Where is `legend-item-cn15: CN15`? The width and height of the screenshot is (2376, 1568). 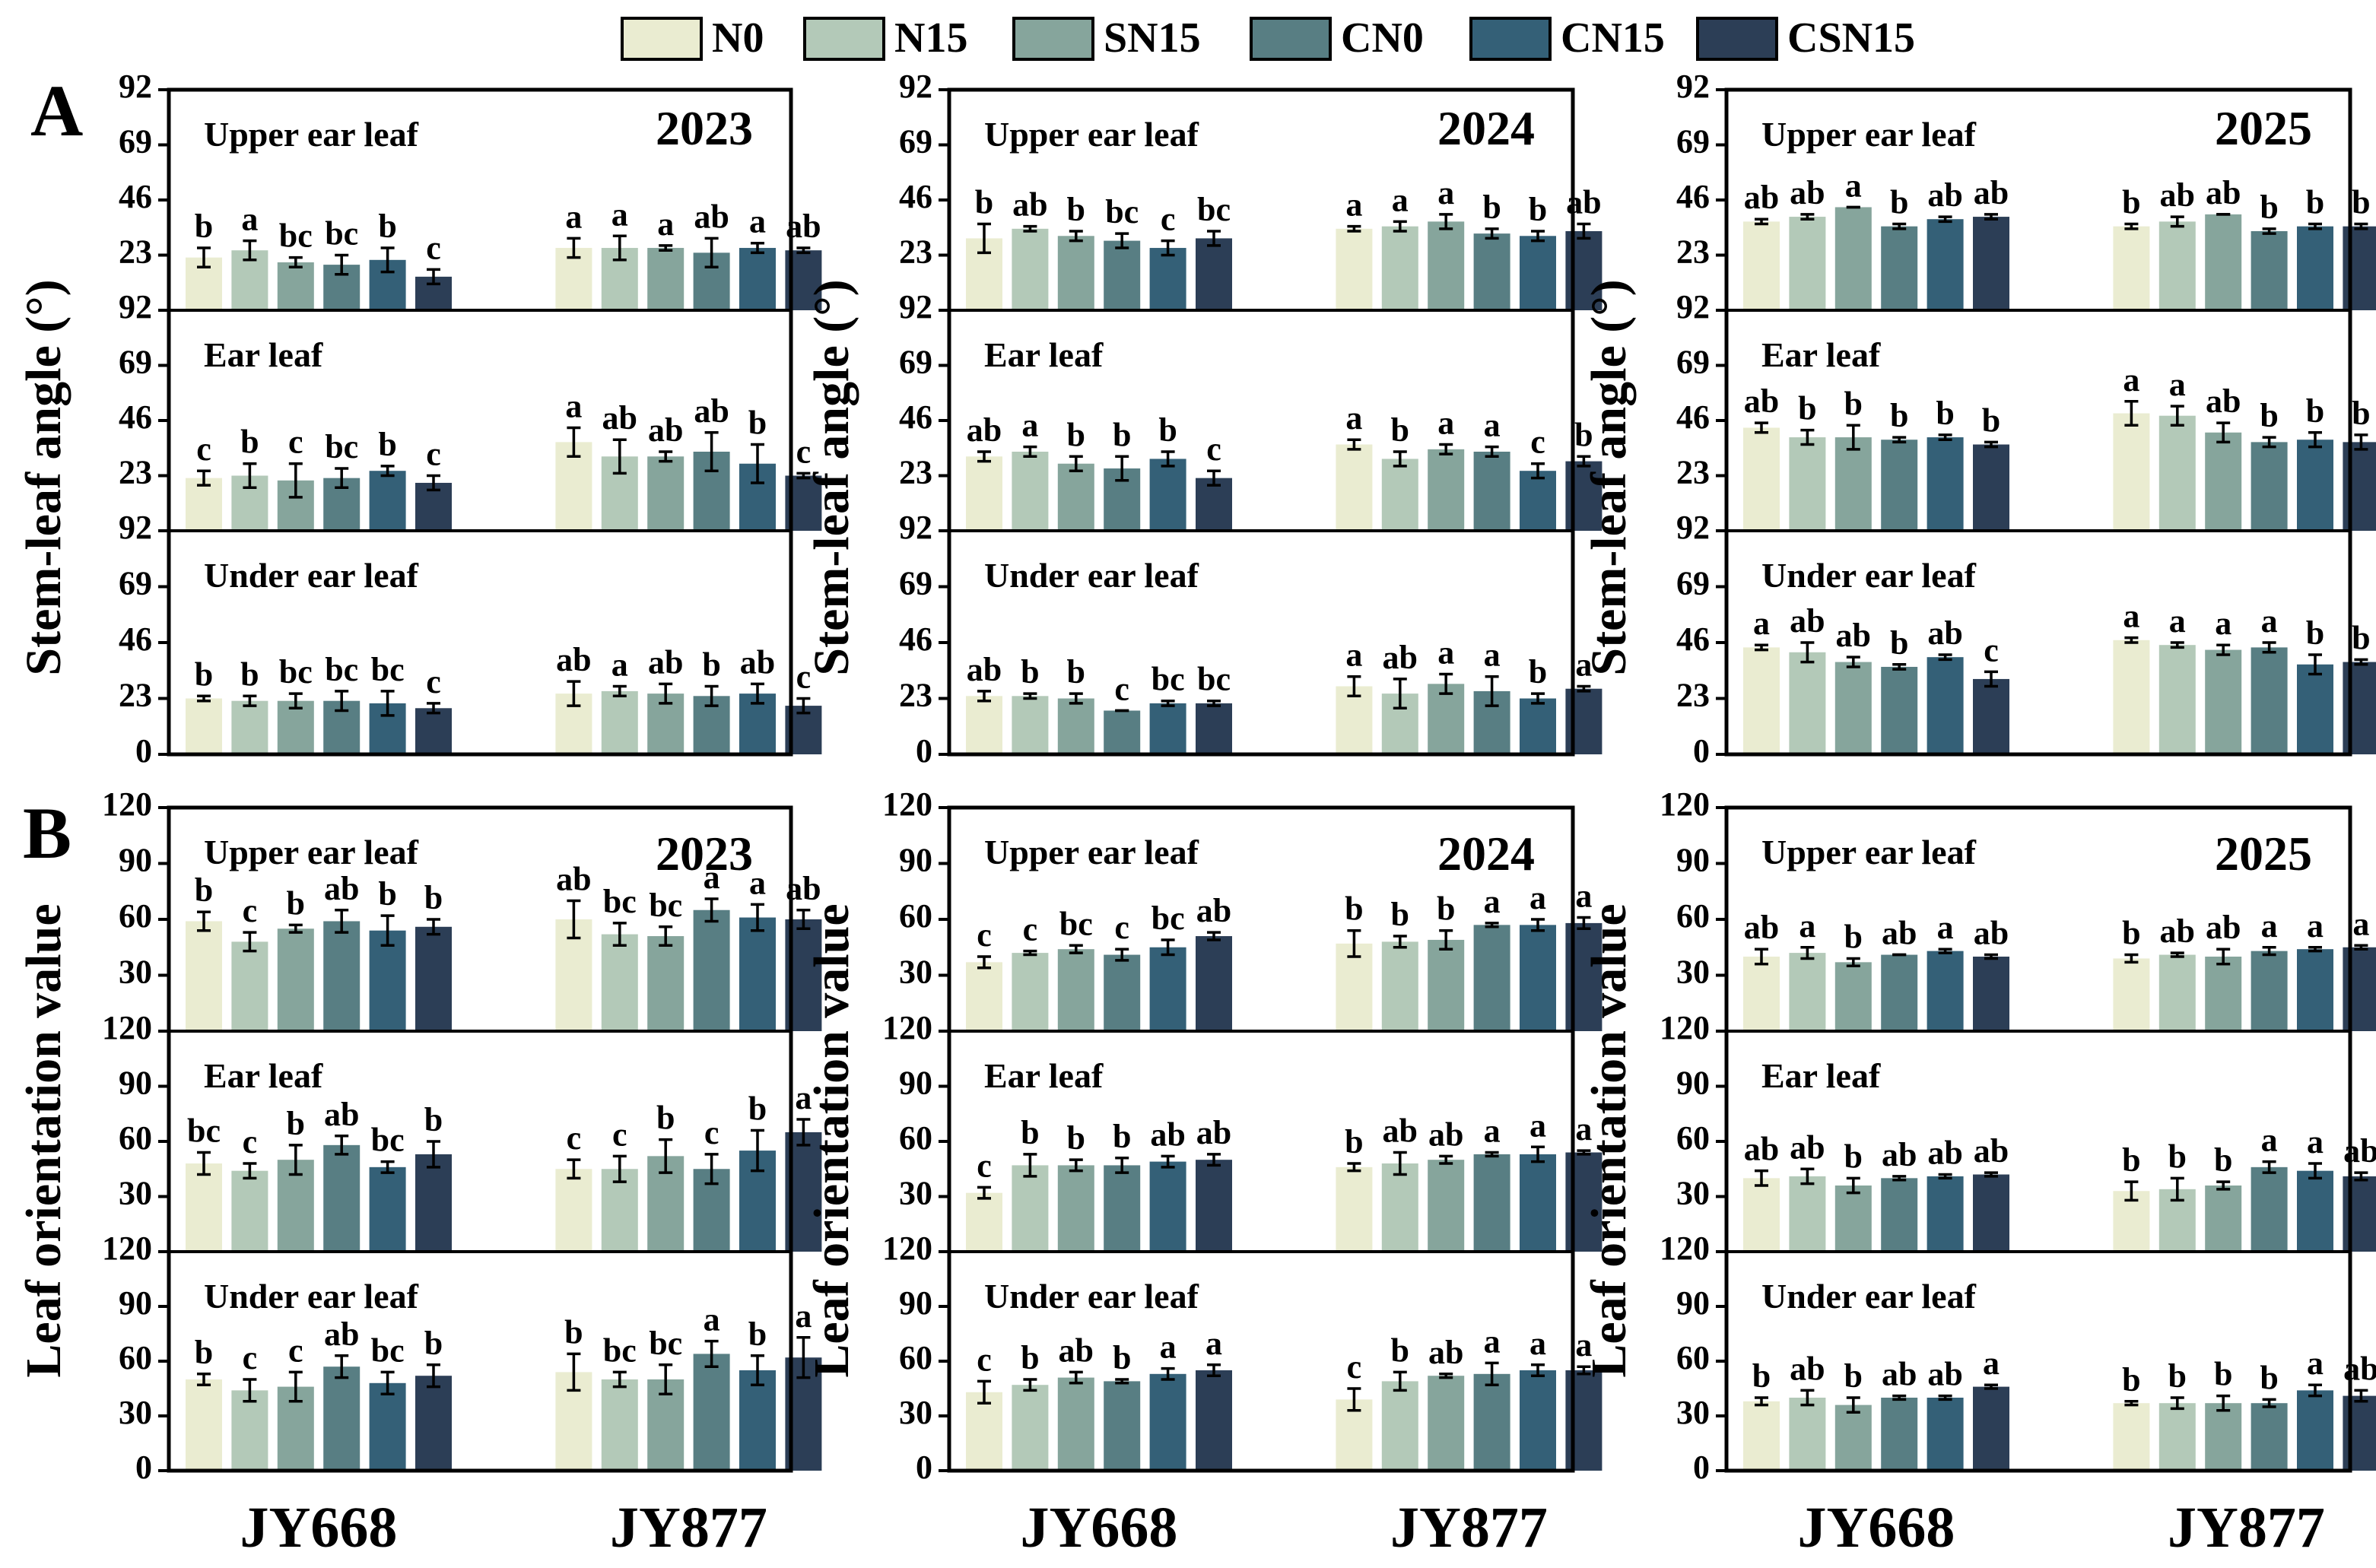 legend-item-cn15: CN15 is located at coordinates (1567, 38).